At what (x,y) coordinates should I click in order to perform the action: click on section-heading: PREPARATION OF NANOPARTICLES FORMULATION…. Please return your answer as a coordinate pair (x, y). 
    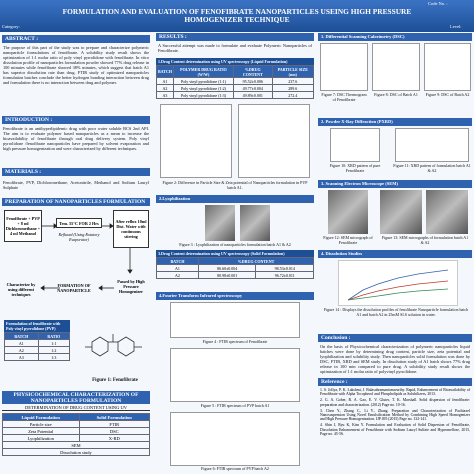
    Looking at the image, I should click on (76, 204).